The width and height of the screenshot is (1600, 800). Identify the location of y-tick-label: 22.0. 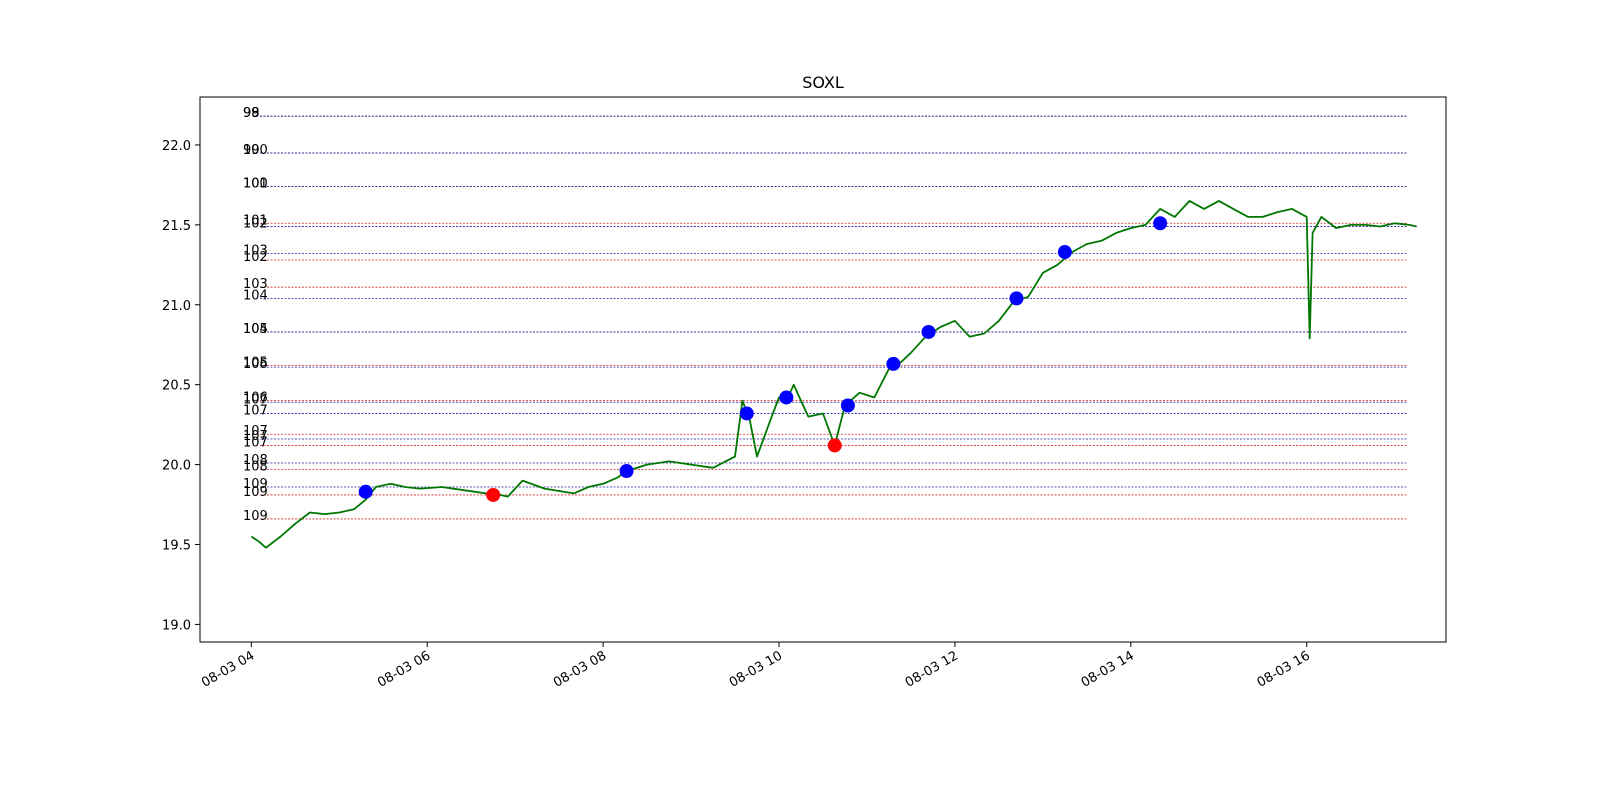
(176, 146).